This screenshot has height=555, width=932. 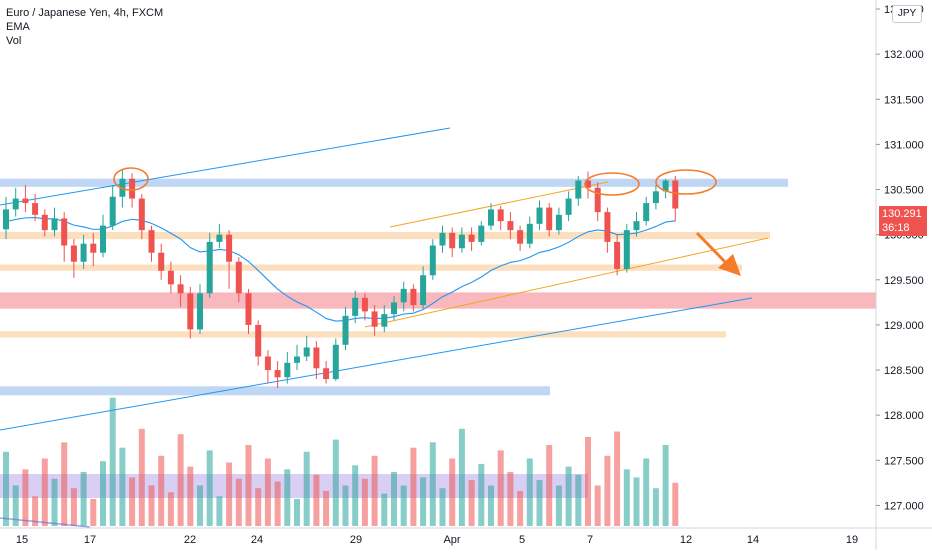 What do you see at coordinates (14, 41) in the screenshot?
I see `volume-indicator-label: Vol` at bounding box center [14, 41].